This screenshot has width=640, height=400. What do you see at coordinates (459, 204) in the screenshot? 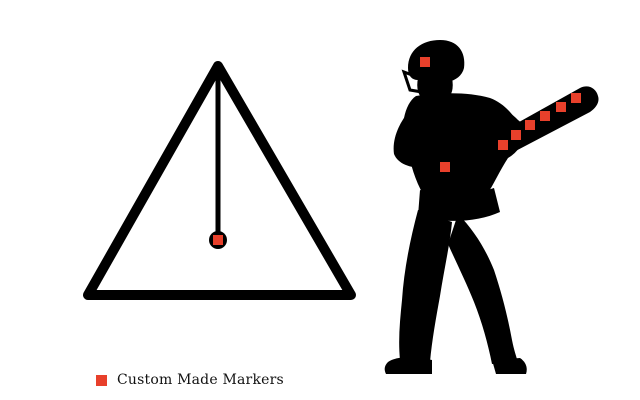
I see `hips` at bounding box center [459, 204].